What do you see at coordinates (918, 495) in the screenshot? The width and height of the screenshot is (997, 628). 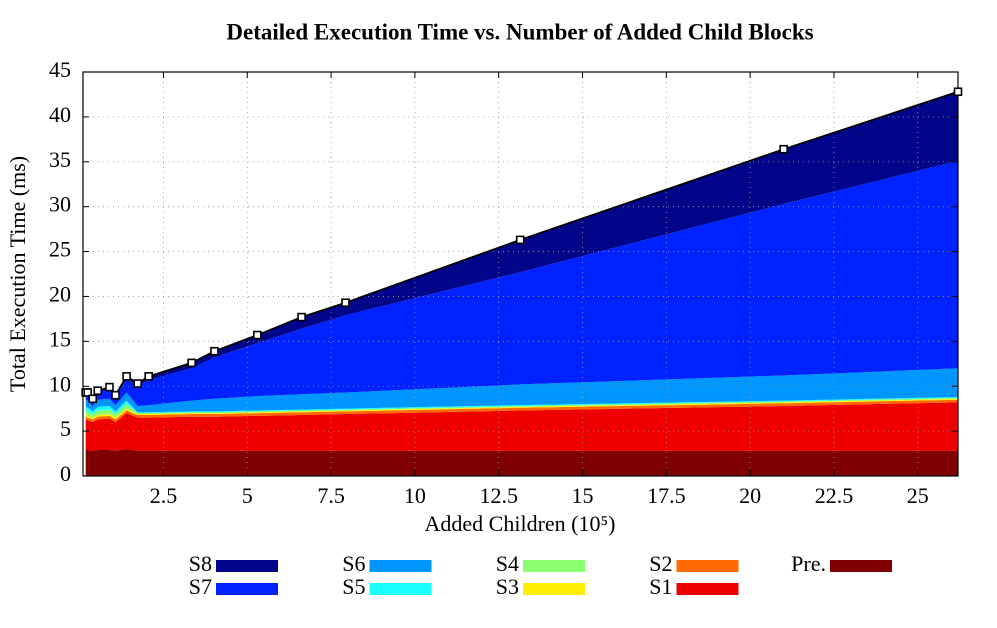 I see `x-tick-label: 25` at bounding box center [918, 495].